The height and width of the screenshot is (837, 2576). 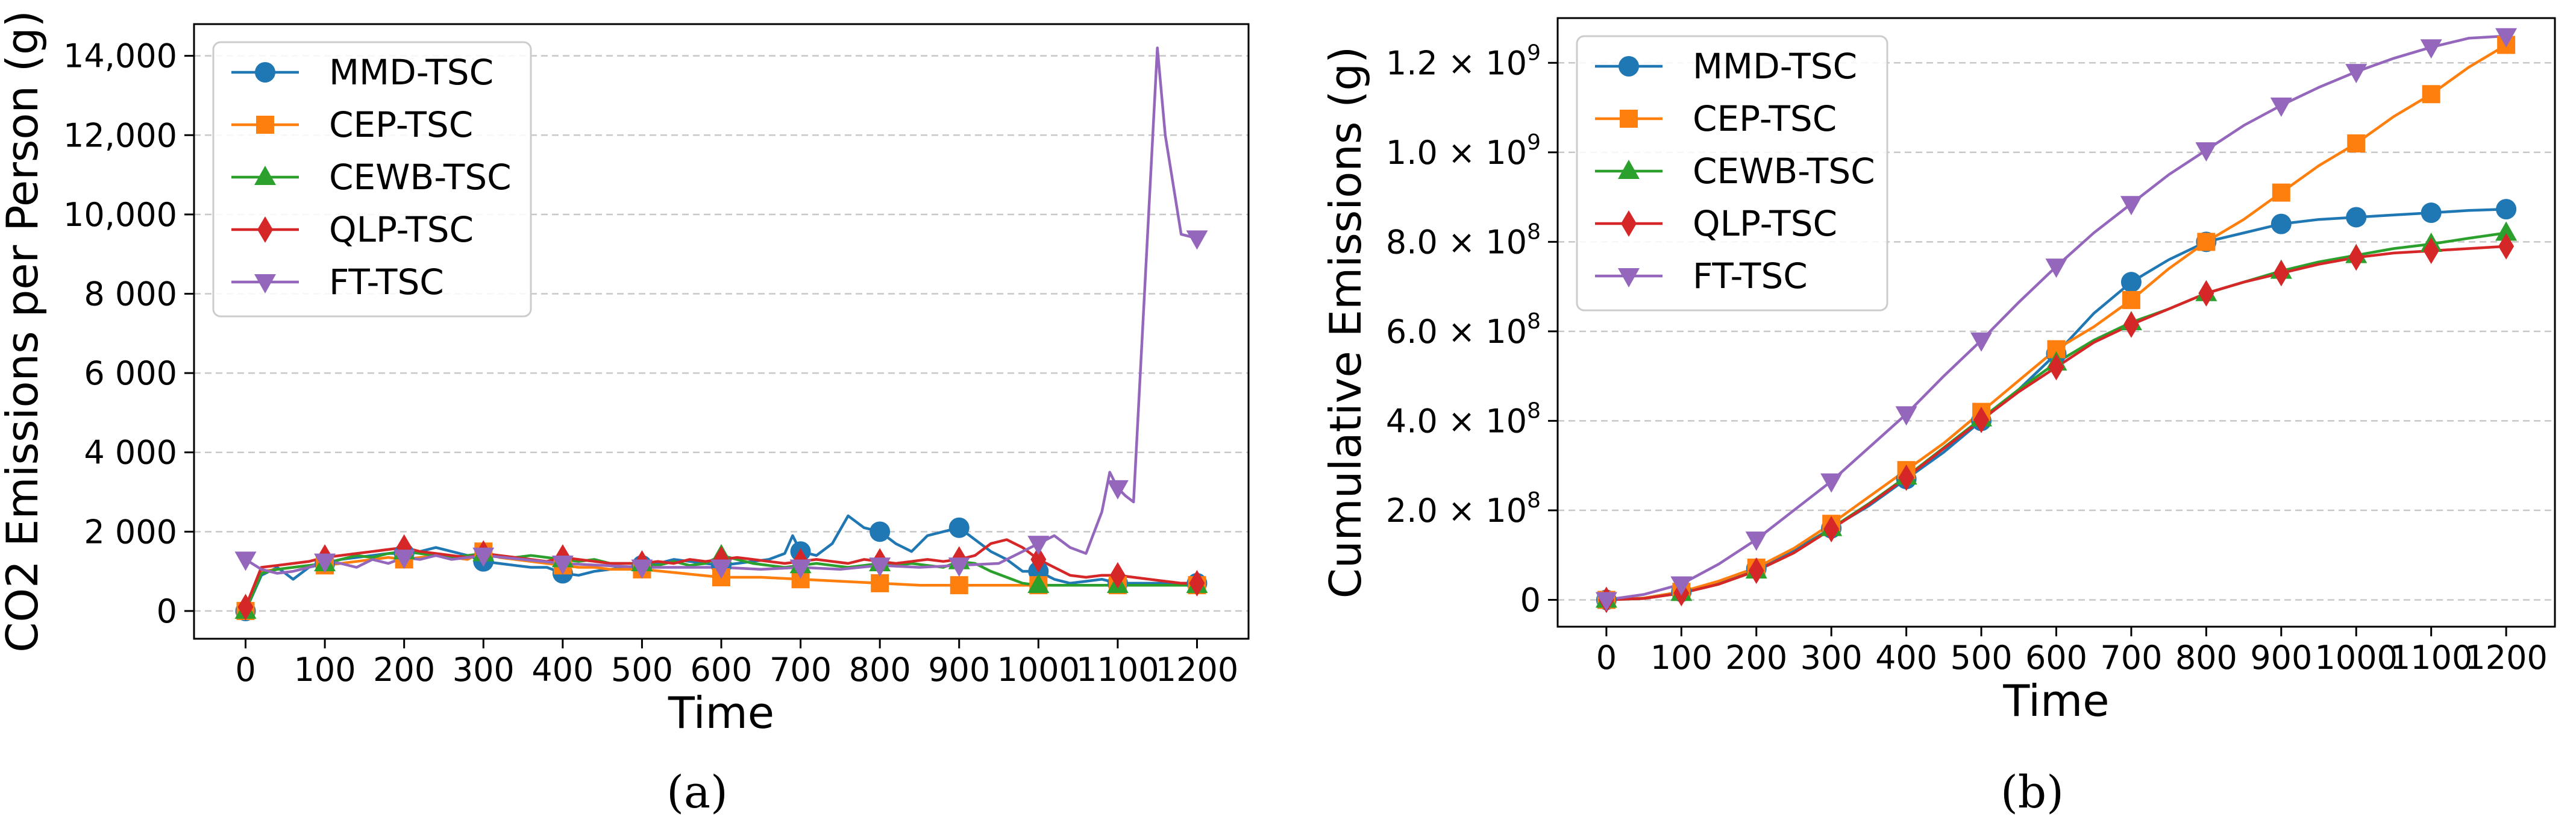 I want to click on y-tick-label: 14,000, so click(x=120, y=56).